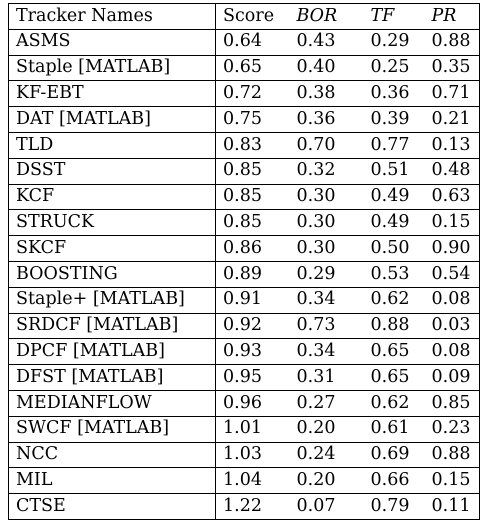  What do you see at coordinates (112, 171) in the screenshot?
I see `cell-tracker-name: DSST` at bounding box center [112, 171].